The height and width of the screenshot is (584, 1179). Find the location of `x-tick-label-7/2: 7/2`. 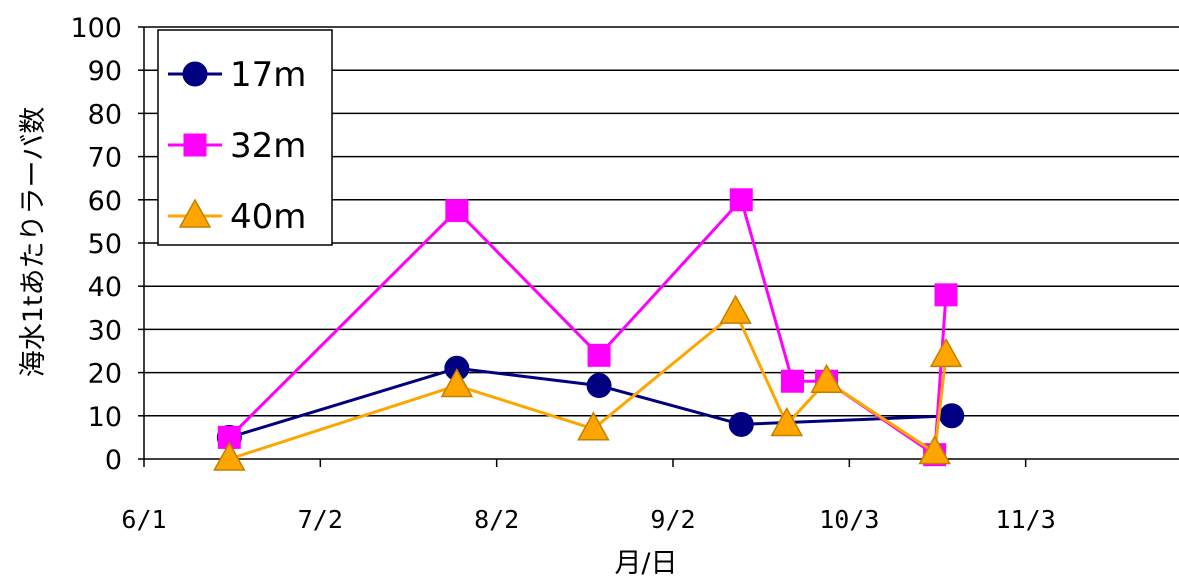

x-tick-label-7/2: 7/2 is located at coordinates (320, 519).